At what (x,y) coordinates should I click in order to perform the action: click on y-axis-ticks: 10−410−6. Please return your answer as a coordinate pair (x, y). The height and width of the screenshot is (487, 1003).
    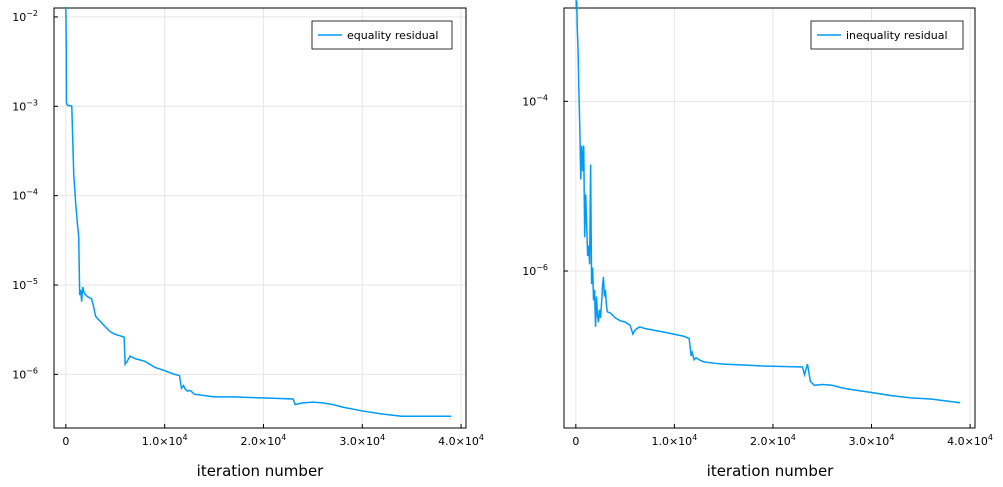
    Looking at the image, I should click on (545, 185).